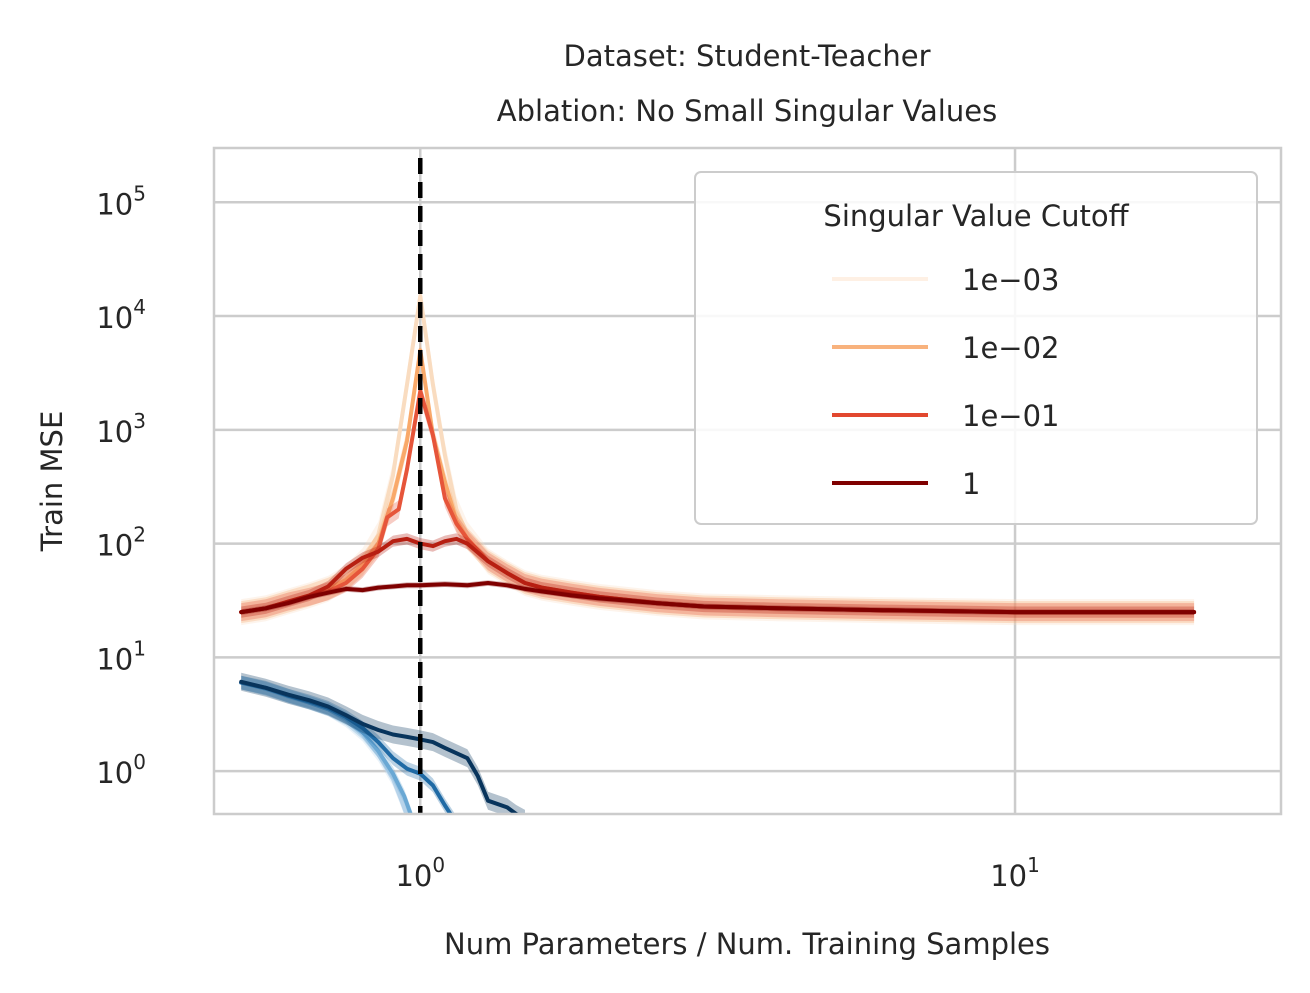  What do you see at coordinates (114, 318) in the screenshot?
I see `y-tick-base-4: 10` at bounding box center [114, 318].